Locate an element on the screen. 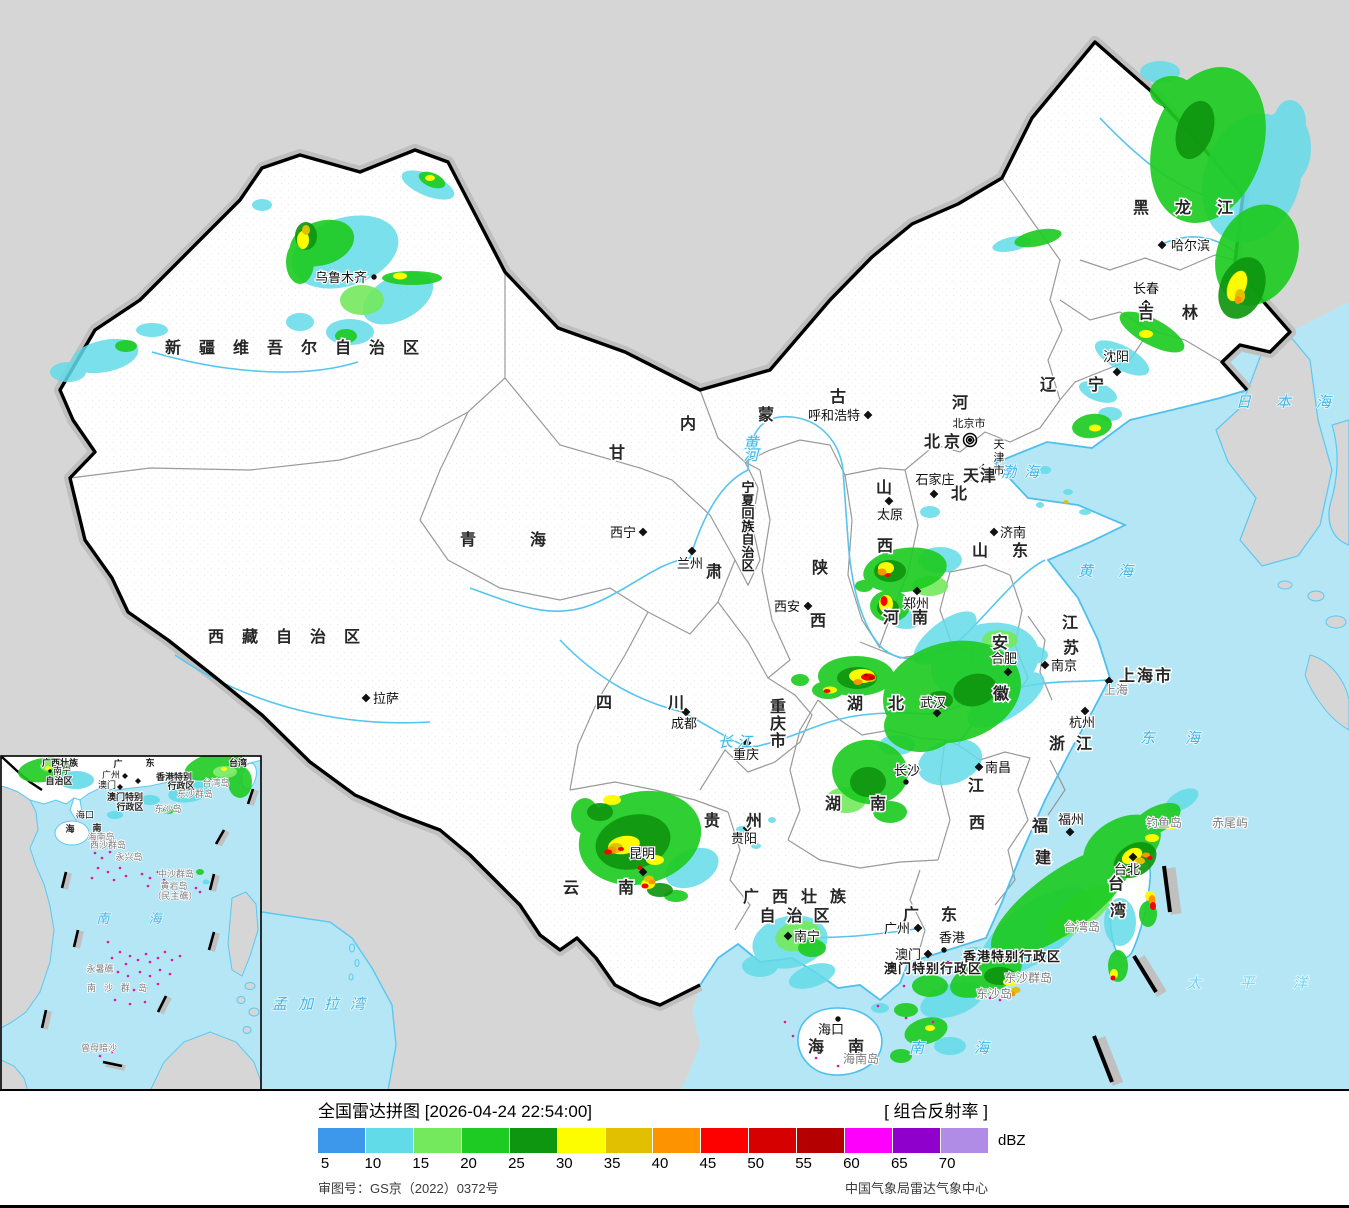 This screenshot has height=1208, width=1349. city-label: 香港 is located at coordinates (952, 937).